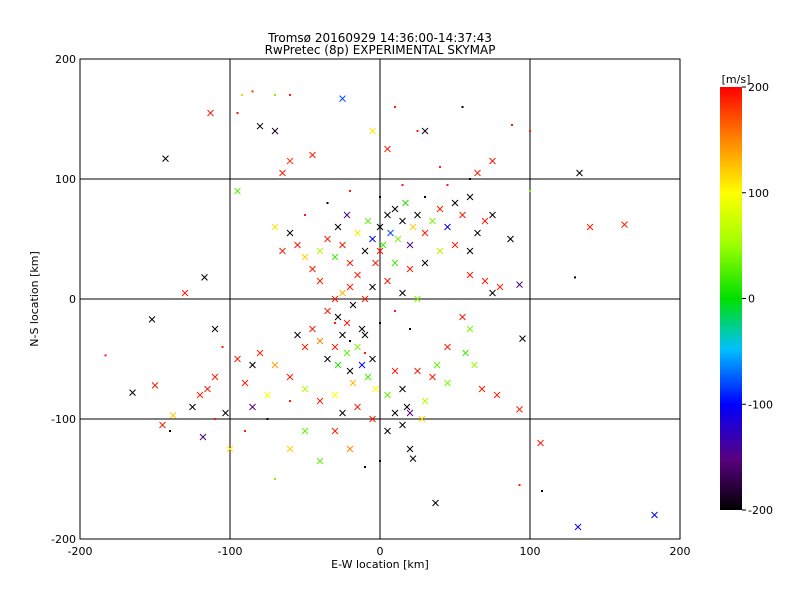  Describe the element at coordinates (379, 38) in the screenshot. I see `chart-title: Tromsø 20160929 14:36:00-14:37:43` at that location.